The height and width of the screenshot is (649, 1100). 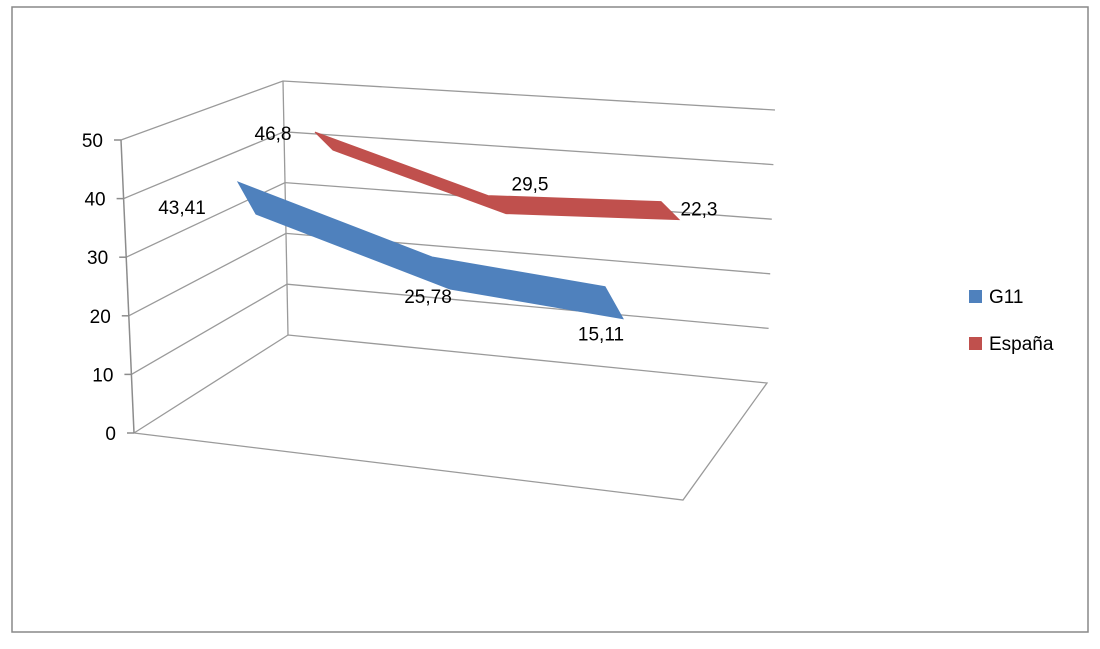 What do you see at coordinates (699, 210) in the screenshot?
I see `data-label: 22,3` at bounding box center [699, 210].